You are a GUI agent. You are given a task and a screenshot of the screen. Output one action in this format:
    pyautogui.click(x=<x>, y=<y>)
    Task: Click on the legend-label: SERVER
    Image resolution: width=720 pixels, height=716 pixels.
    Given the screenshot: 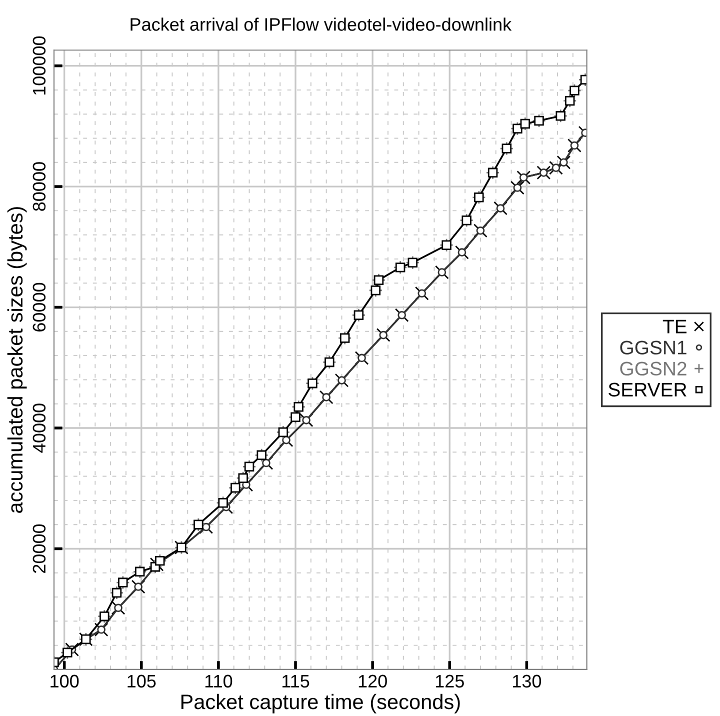 What is the action you would take?
    pyautogui.click(x=647, y=389)
    